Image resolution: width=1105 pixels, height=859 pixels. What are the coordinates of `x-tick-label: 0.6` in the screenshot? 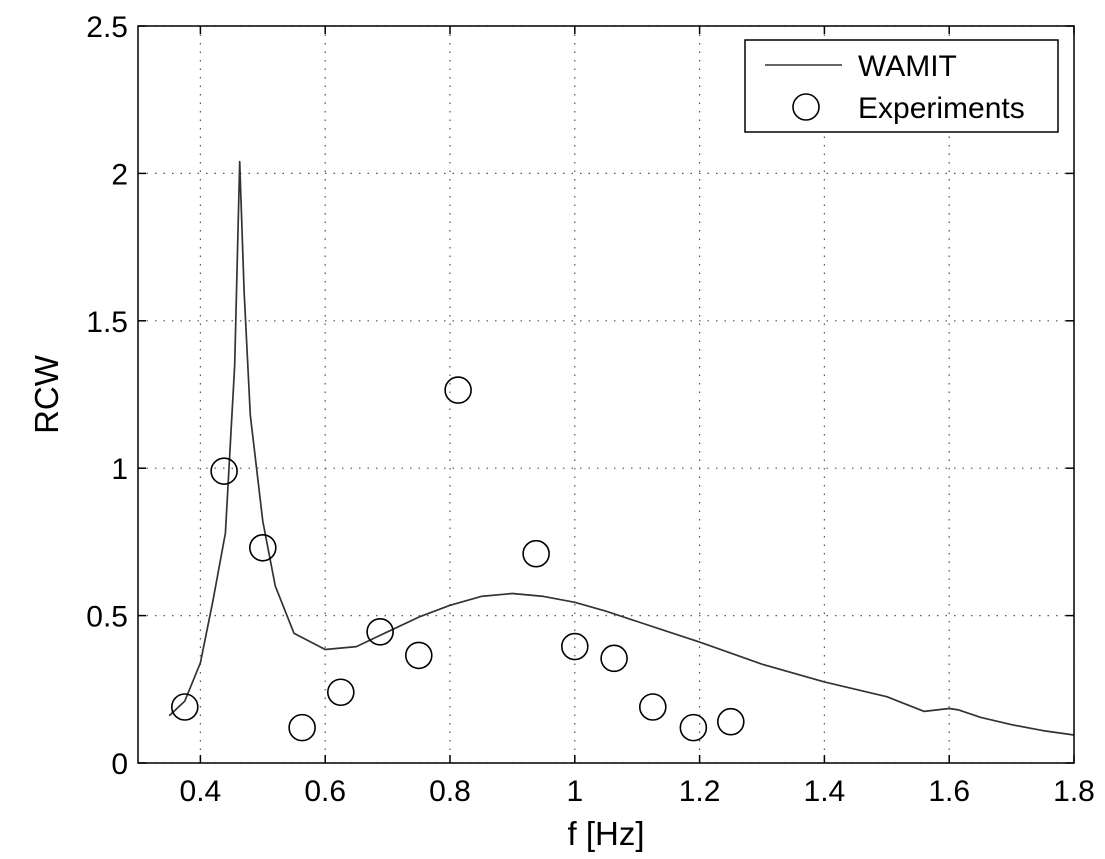 It's located at (325, 791).